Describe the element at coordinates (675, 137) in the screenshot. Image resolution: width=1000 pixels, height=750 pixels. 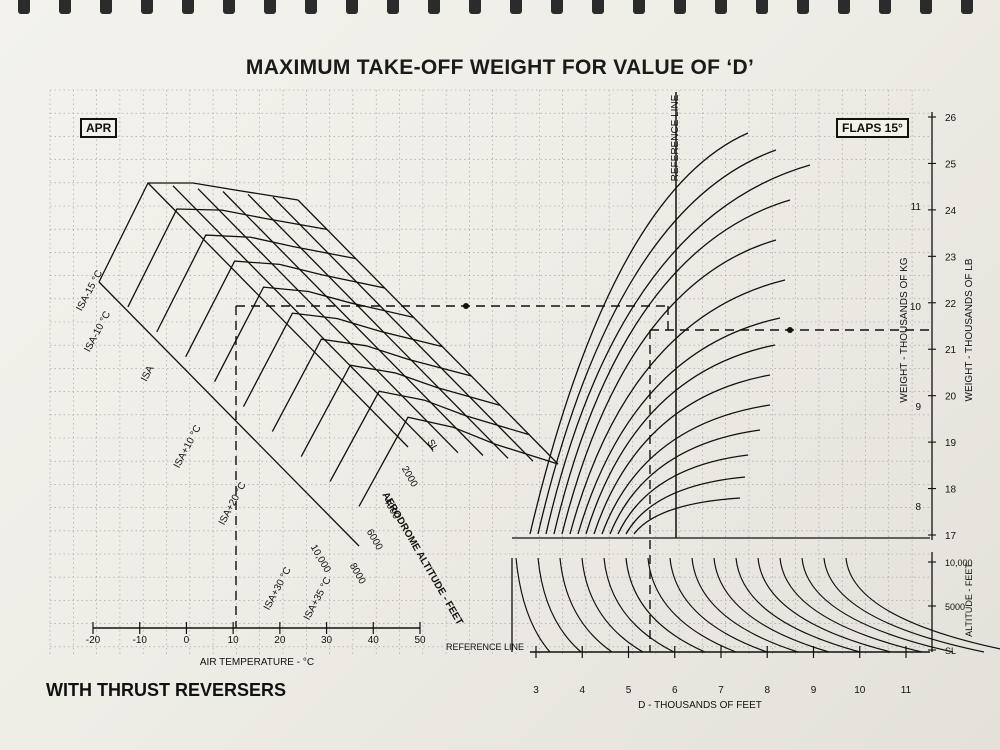
I see `reference-line-label: REFERENCE LINE` at that location.